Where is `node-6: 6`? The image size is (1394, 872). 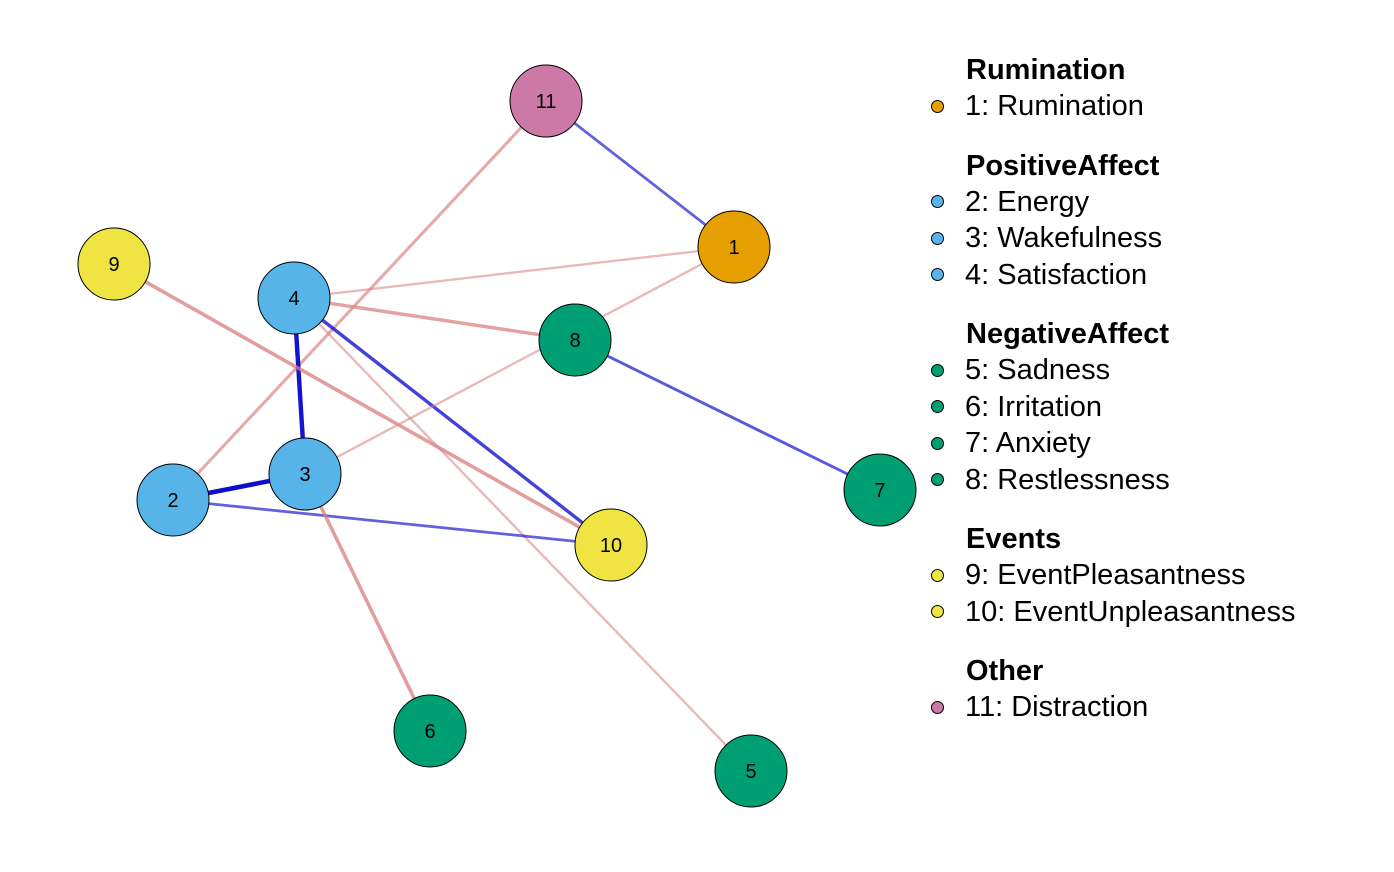
node-6: 6 is located at coordinates (430, 731).